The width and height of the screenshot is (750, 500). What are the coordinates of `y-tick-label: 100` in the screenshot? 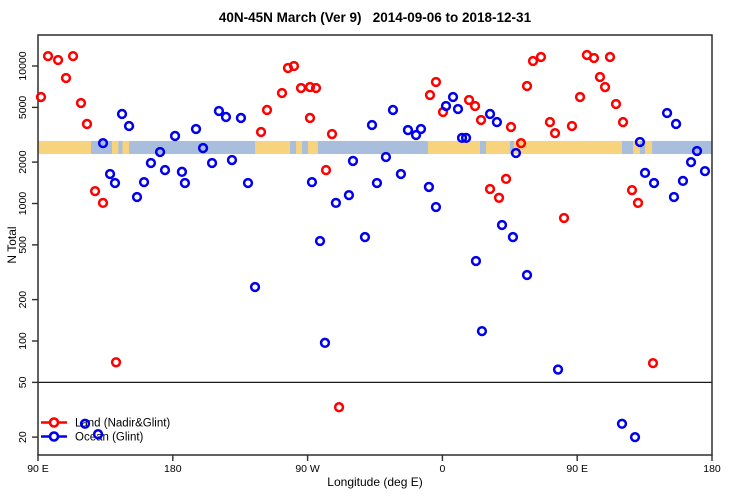 It's located at (23, 341).